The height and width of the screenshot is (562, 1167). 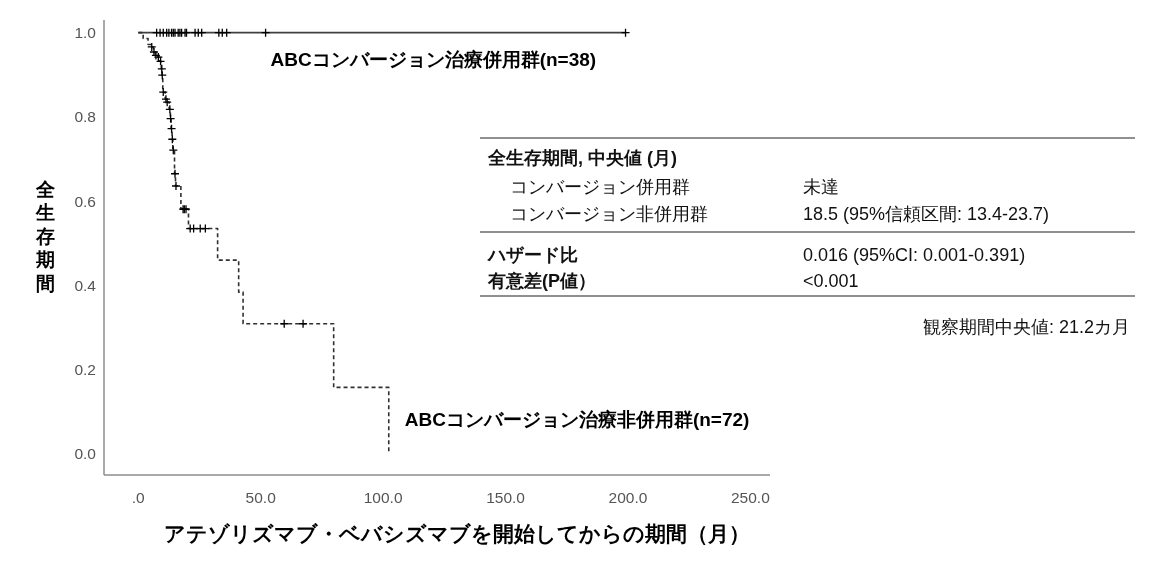 What do you see at coordinates (821, 187) in the screenshot?
I see `text: 未達` at bounding box center [821, 187].